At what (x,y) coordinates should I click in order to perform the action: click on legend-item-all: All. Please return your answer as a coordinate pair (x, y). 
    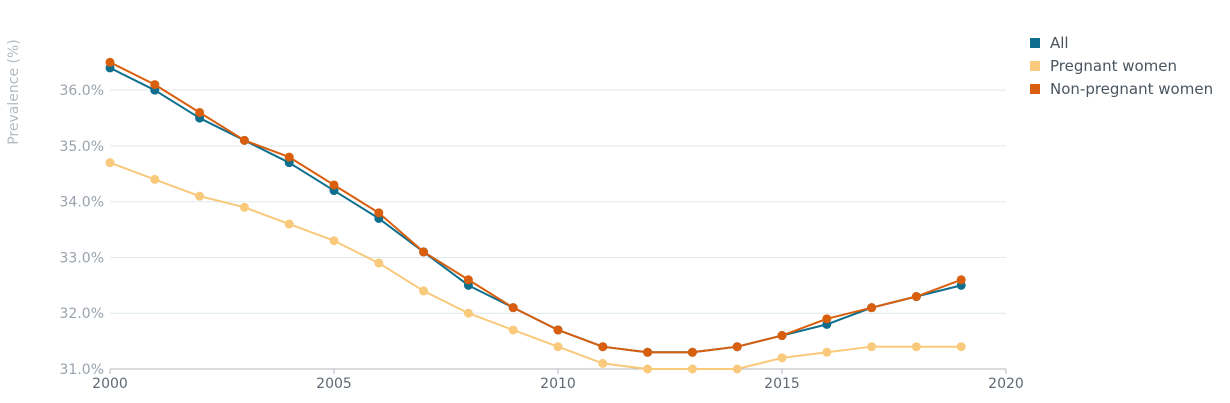
    Looking at the image, I should click on (1049, 43).